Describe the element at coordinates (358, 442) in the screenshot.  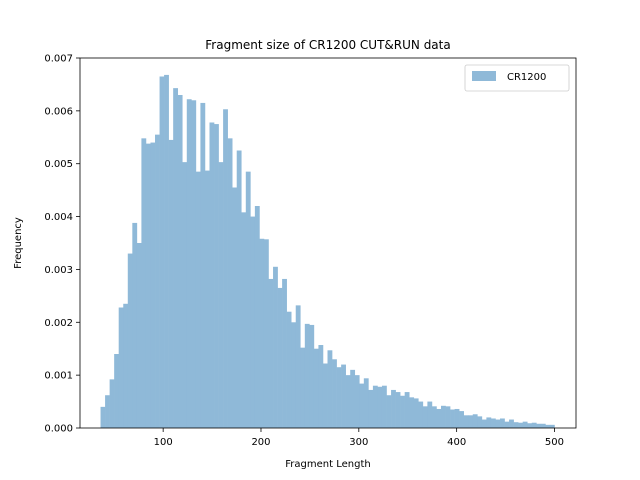
I see `x-tick-label: 300` at that location.